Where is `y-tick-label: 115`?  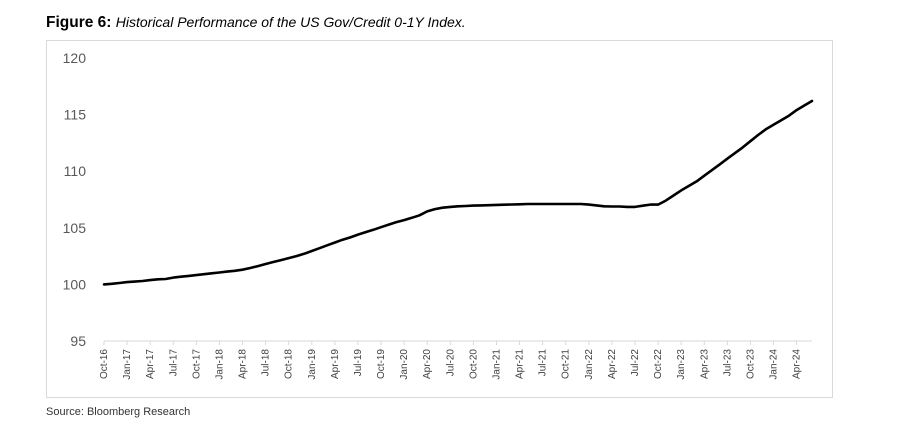 y-tick-label: 115 is located at coordinates (75, 115).